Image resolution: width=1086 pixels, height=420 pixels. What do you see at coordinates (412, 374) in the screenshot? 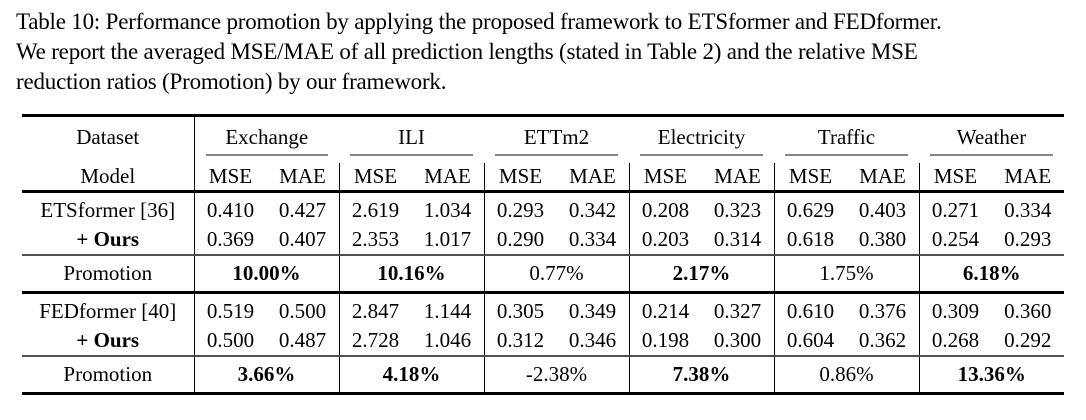
I see `promotion-value-cell: 4.18%` at bounding box center [412, 374].